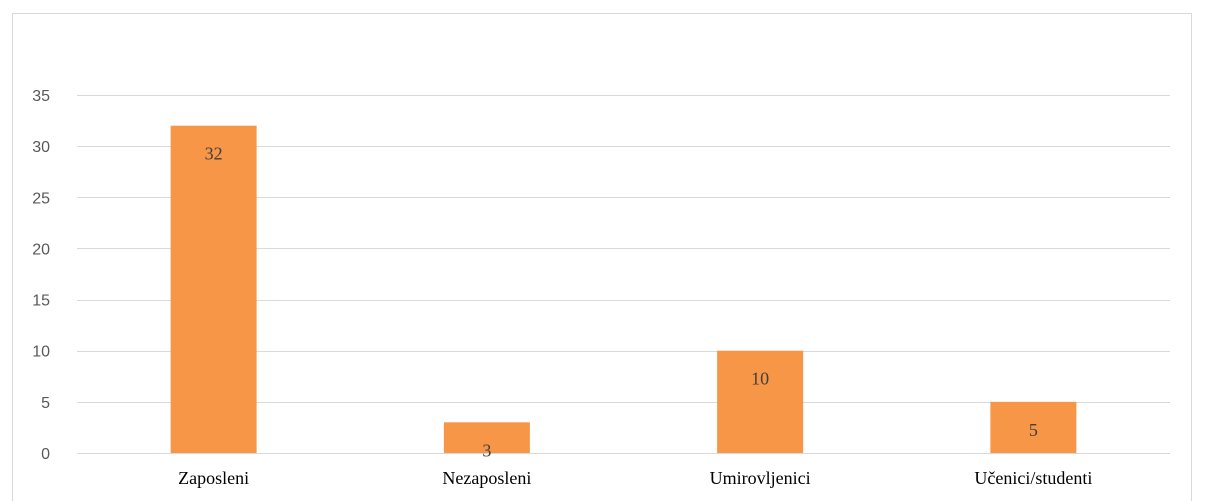 This screenshot has width=1208, height=501. What do you see at coordinates (41, 96) in the screenshot?
I see `y-tick-label: 35` at bounding box center [41, 96].